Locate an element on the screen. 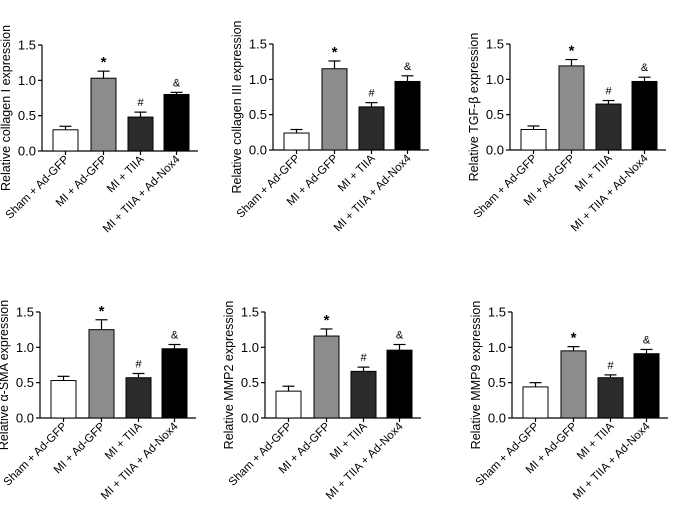 The height and width of the screenshot is (507, 677). y-axis-label: Relative collagen I expression is located at coordinates (6, 108).